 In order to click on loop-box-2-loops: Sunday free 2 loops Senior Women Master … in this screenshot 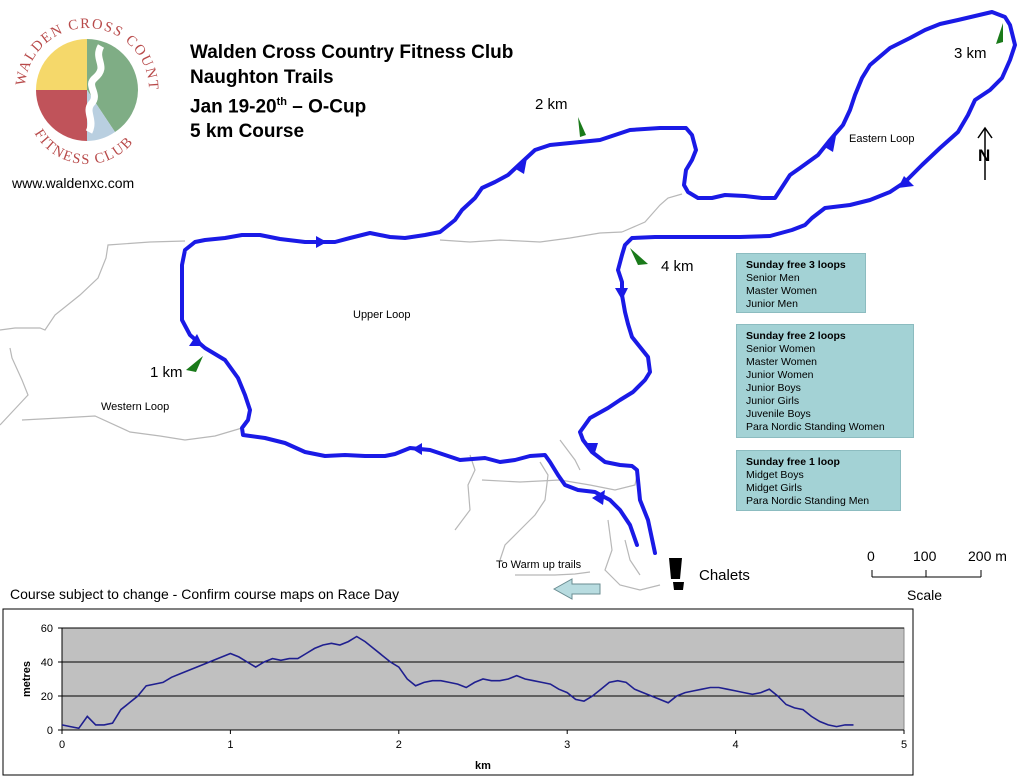, I will do `click(825, 381)`.